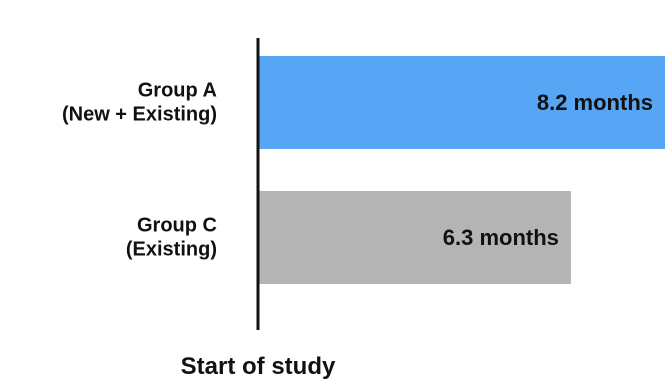  I want to click on category-label-1-line-1: (Existing), so click(171, 250).